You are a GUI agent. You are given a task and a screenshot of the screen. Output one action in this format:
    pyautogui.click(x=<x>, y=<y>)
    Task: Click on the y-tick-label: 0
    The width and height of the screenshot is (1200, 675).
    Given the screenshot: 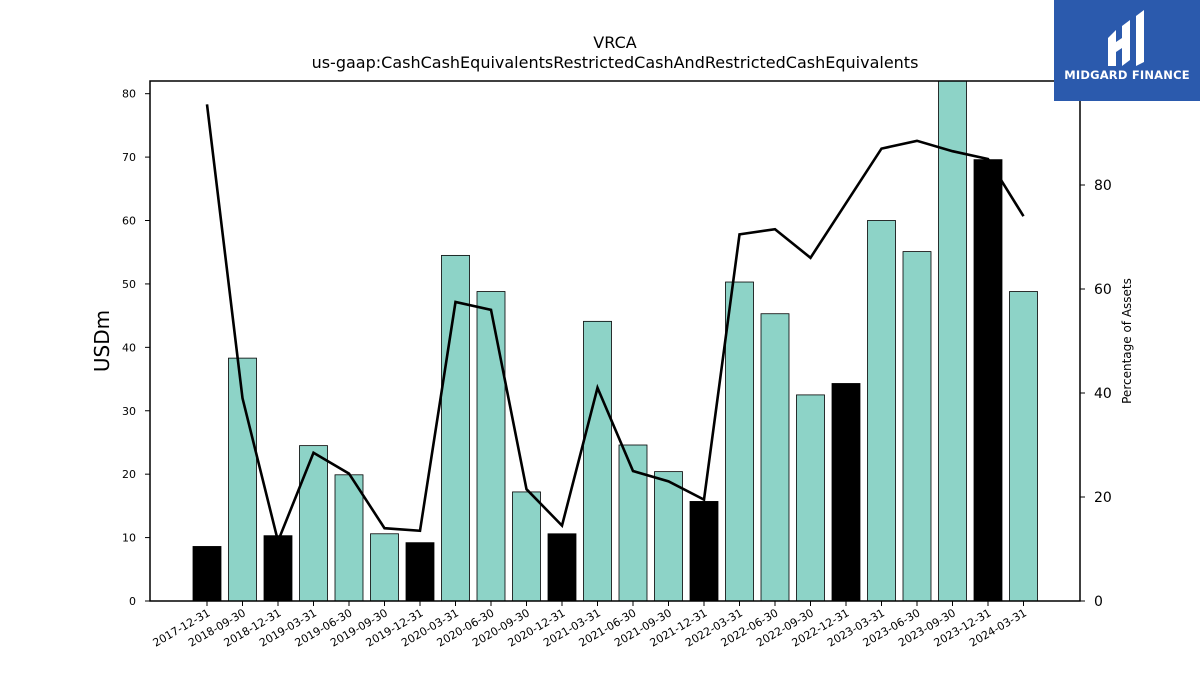 What is the action you would take?
    pyautogui.click(x=132, y=601)
    